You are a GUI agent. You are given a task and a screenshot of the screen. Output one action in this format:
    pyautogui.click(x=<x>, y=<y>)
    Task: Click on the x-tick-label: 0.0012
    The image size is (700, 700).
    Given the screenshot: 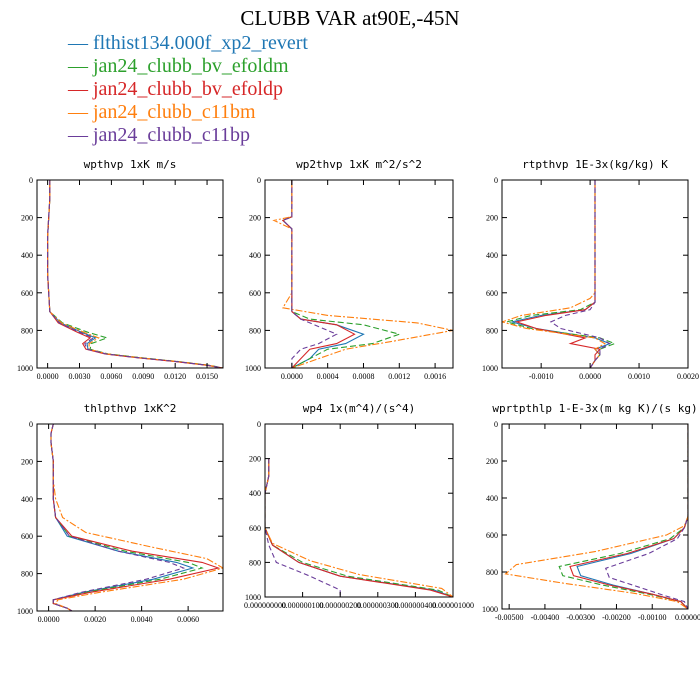 What is the action you would take?
    pyautogui.click(x=399, y=376)
    